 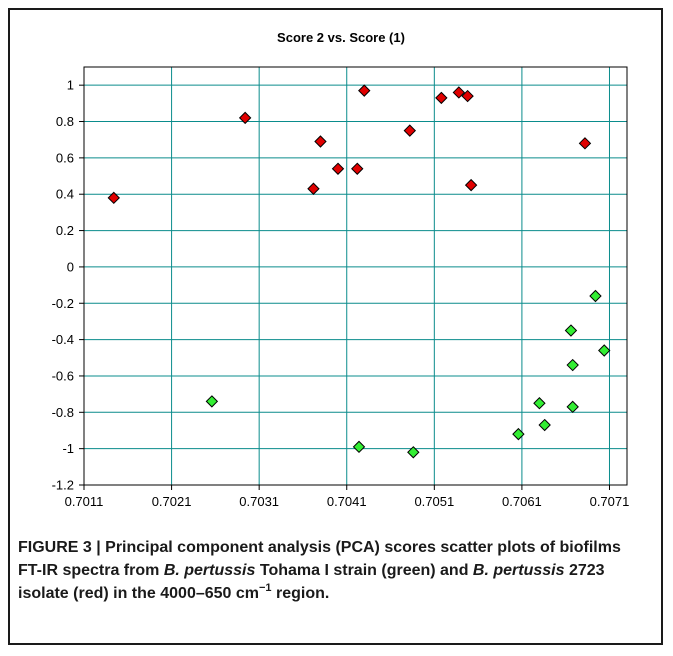 What do you see at coordinates (63, 375) in the screenshot?
I see `y-tick-label: -0.6` at bounding box center [63, 375].